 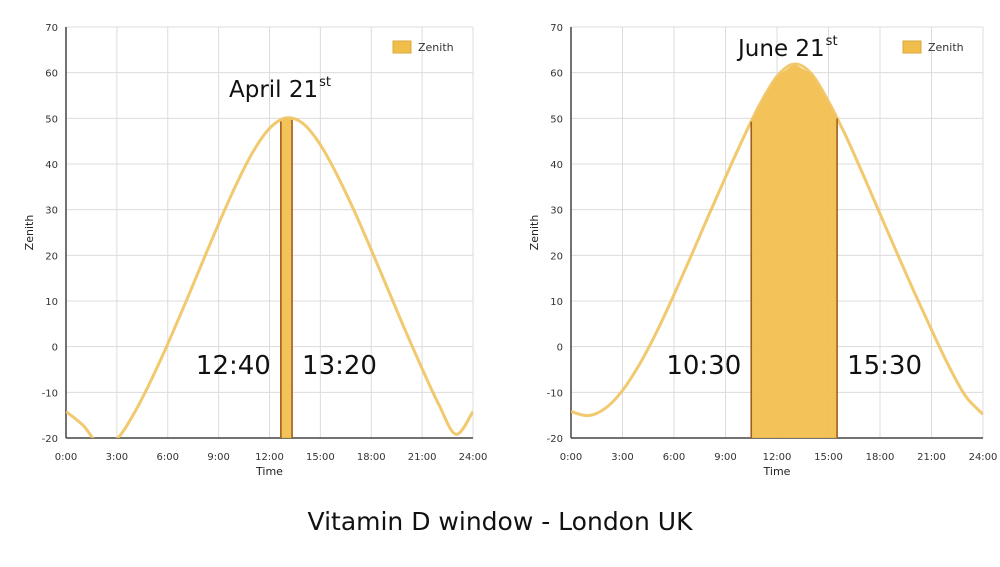 I want to click on chart-date-title: April 21, so click(x=273, y=90).